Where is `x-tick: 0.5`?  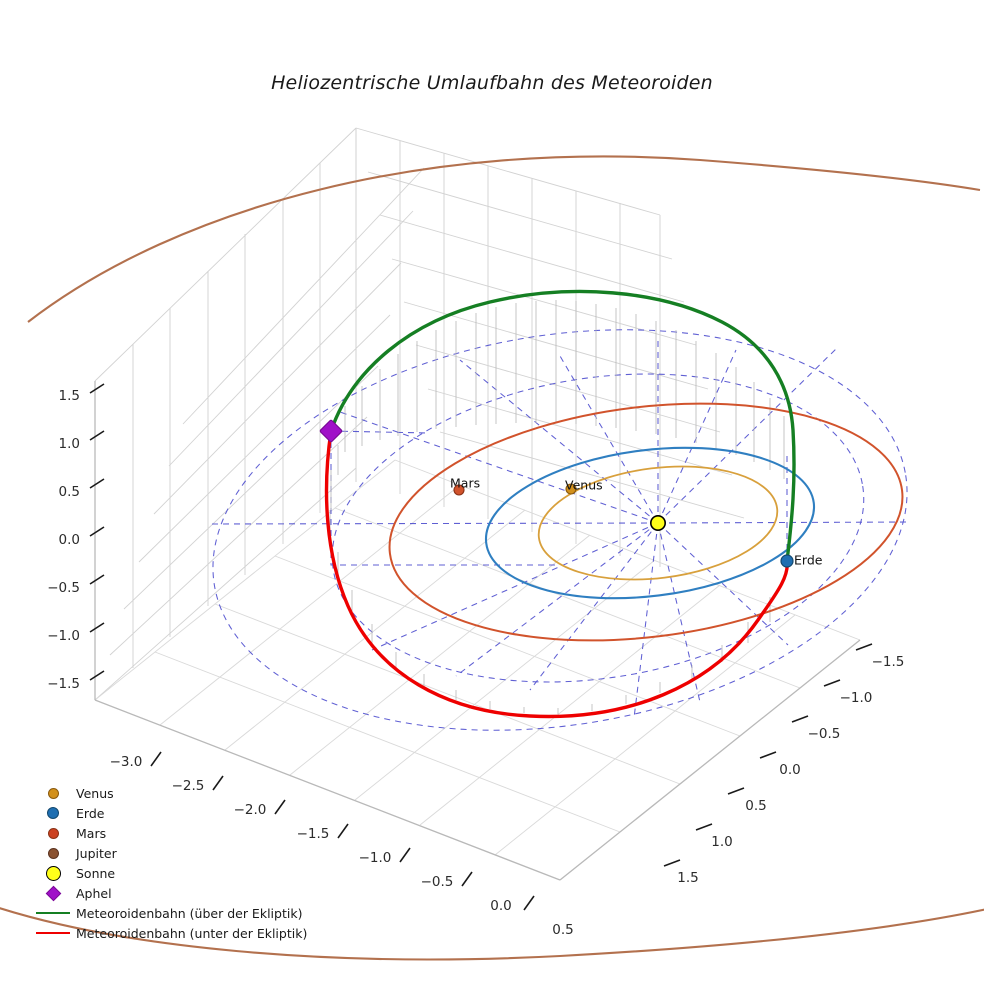
x-tick: 0.5 is located at coordinates (563, 930).